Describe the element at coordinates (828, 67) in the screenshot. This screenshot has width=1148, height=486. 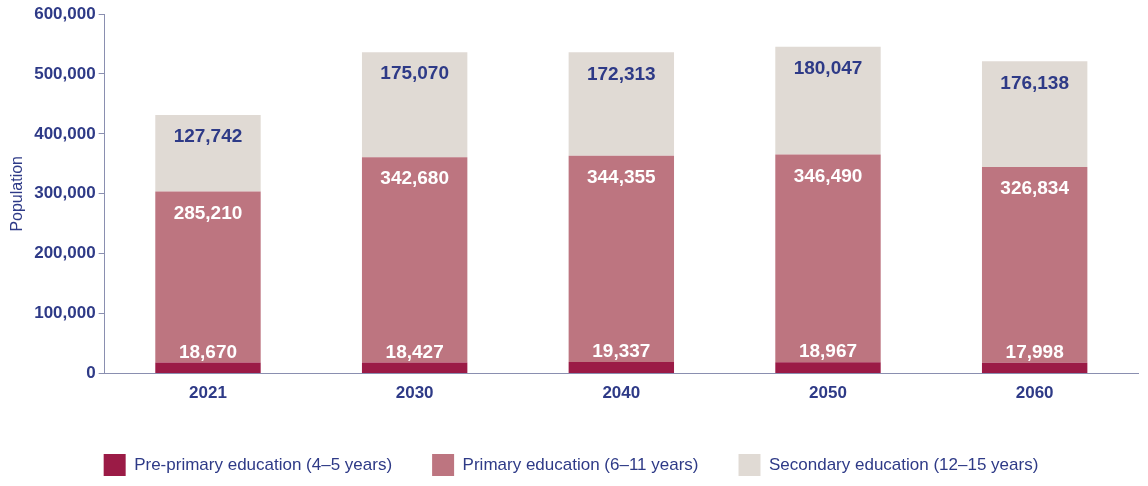
I see `data-label: 180,047` at that location.